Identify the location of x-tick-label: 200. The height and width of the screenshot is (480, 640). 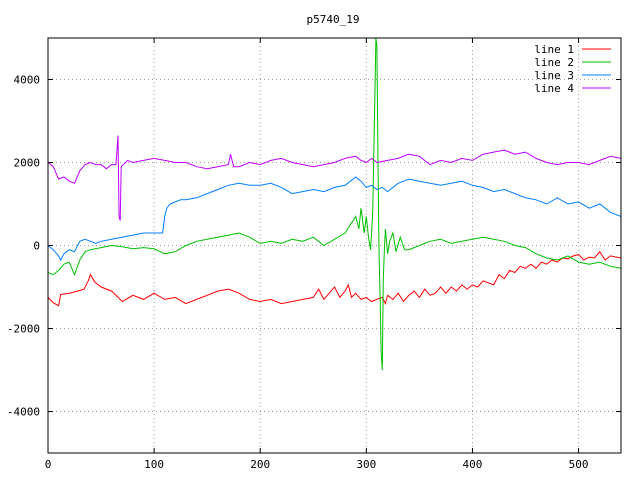
(260, 464).